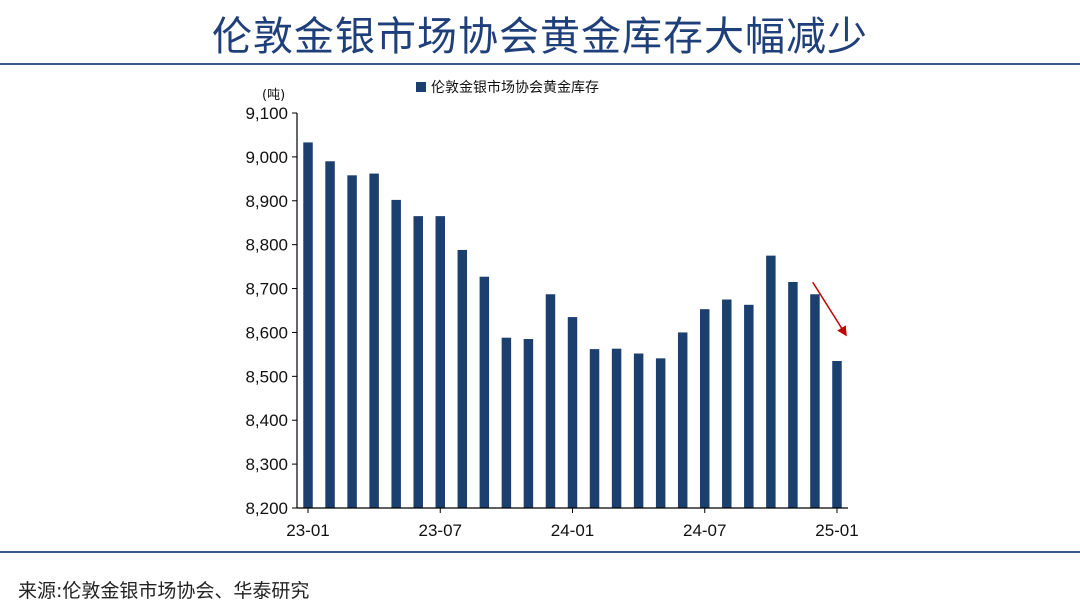  Describe the element at coordinates (572, 530) in the screenshot. I see `x-tick-label: 24-01` at that location.